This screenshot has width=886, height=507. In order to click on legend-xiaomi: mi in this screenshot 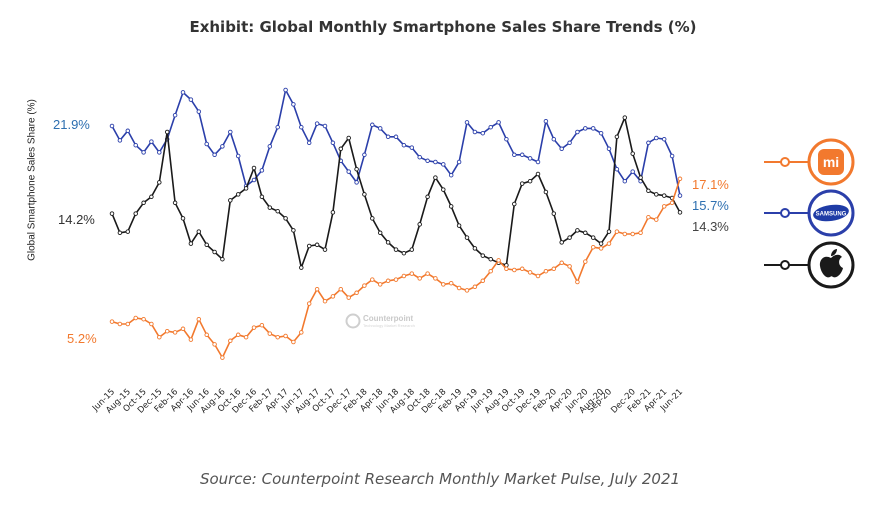, I will do `click(809, 162)`.